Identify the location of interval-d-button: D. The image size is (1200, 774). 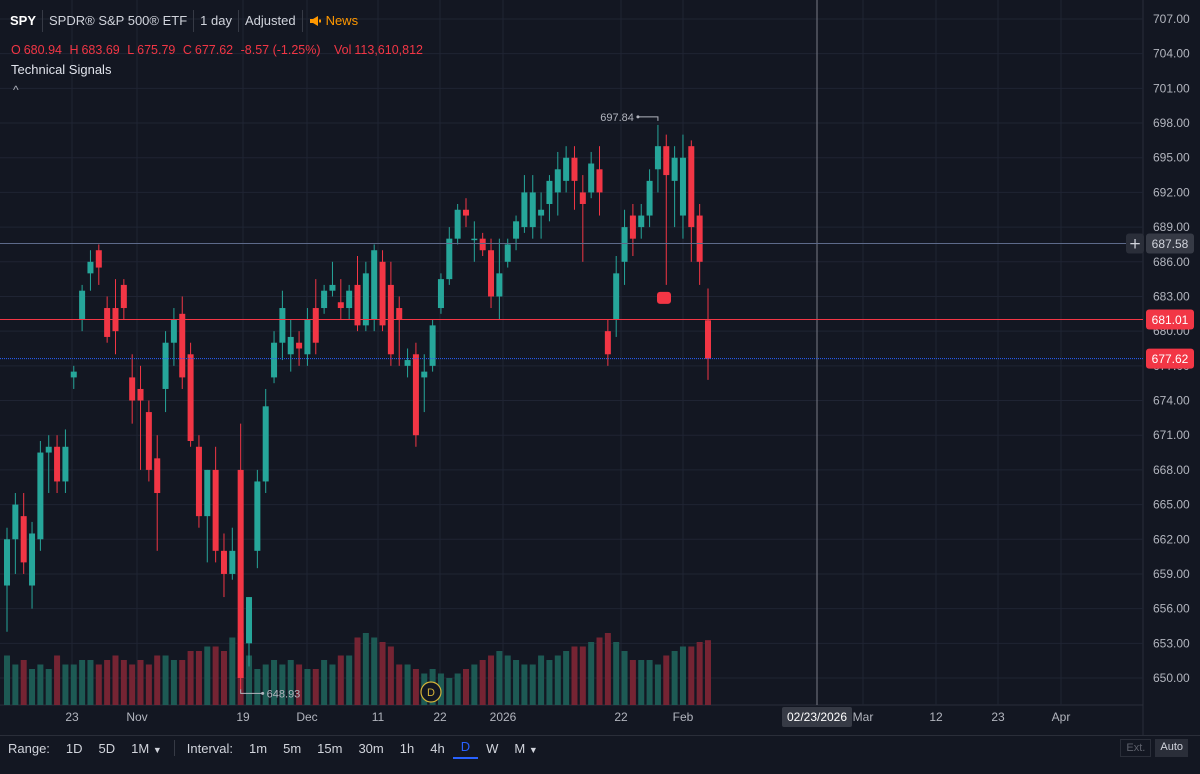
(465, 748).